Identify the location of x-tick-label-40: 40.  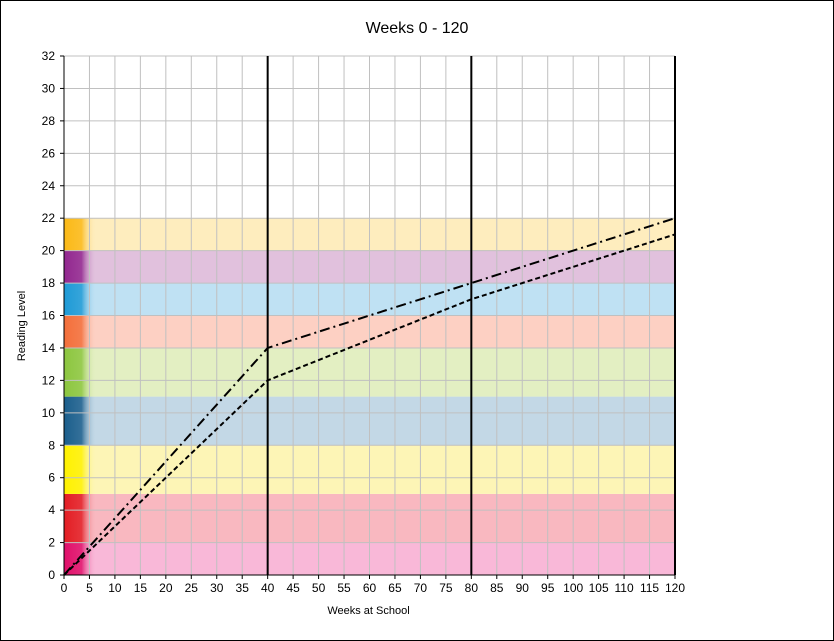
(268, 588).